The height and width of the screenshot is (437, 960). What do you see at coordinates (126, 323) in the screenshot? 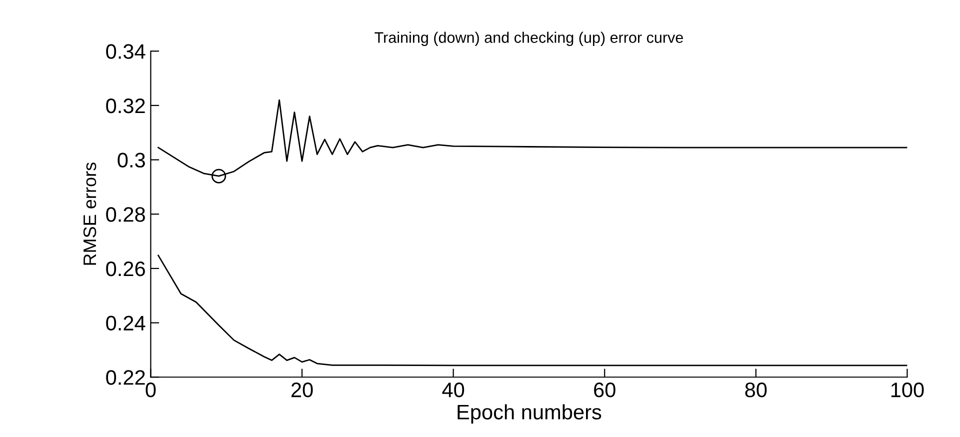
I see `y-tick-label: 0.24` at bounding box center [126, 323].